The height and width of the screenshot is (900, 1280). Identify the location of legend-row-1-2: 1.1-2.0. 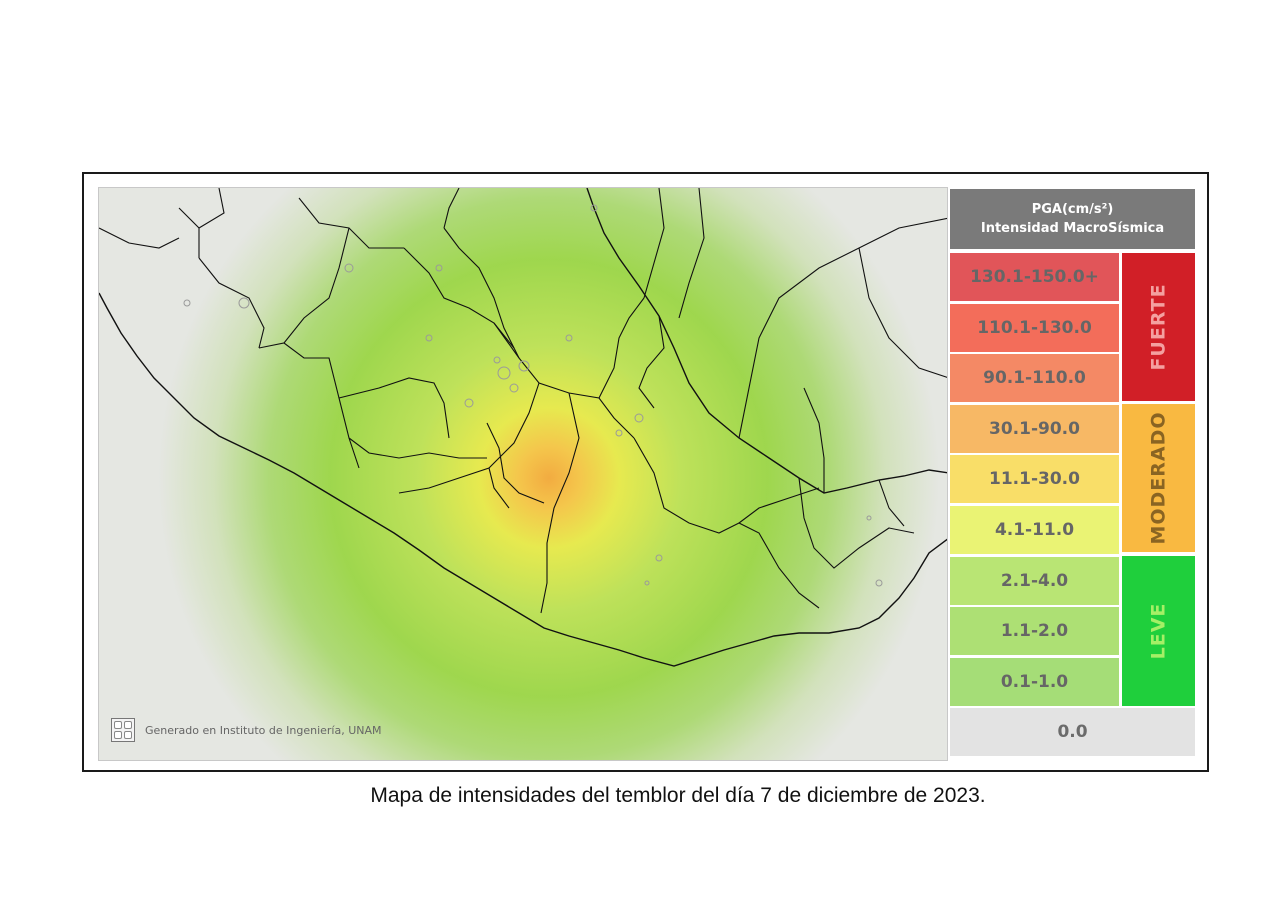
(1034, 631).